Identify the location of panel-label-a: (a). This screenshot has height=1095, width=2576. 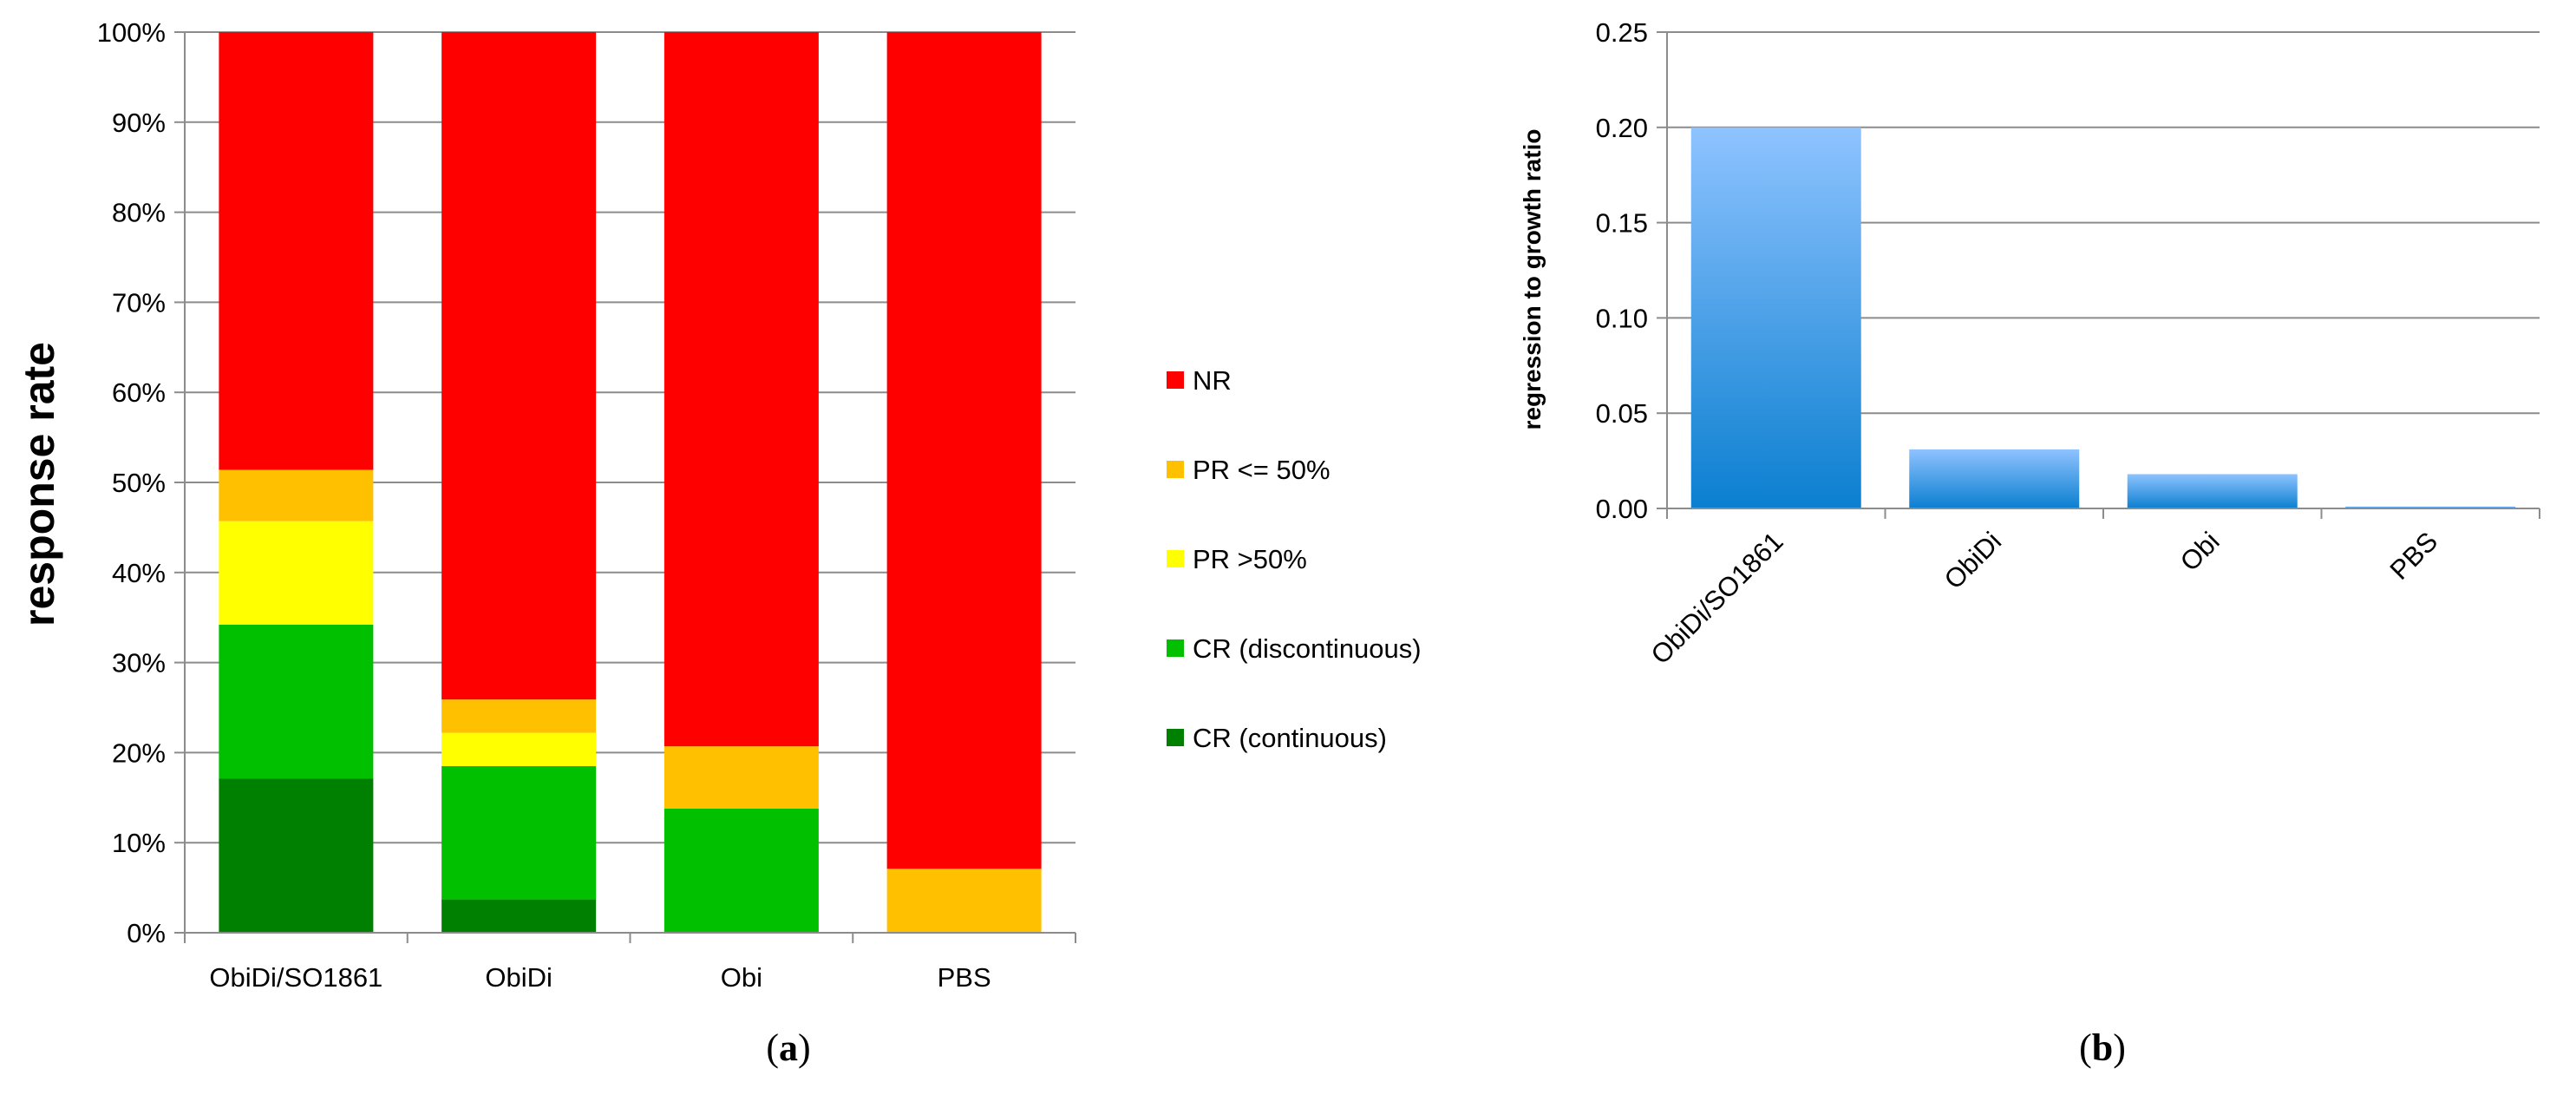
(788, 1047).